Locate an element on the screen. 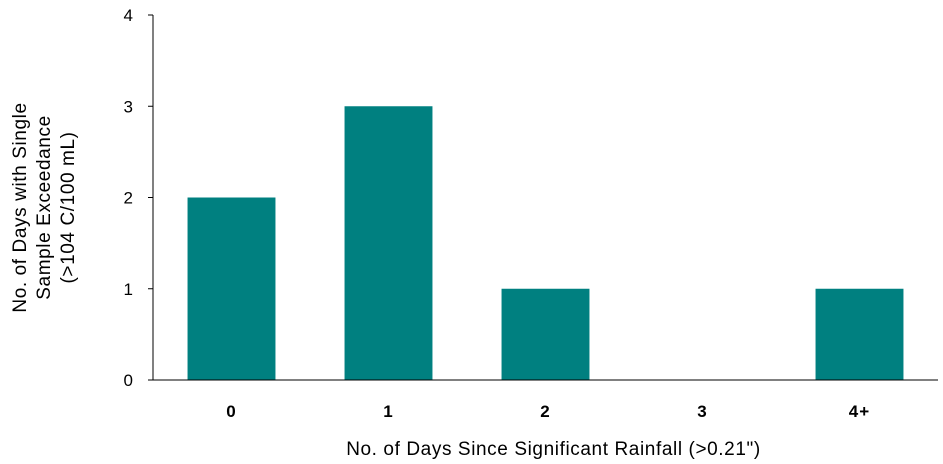 This screenshot has width=943, height=464. x-tick-label: 3 is located at coordinates (702, 411).